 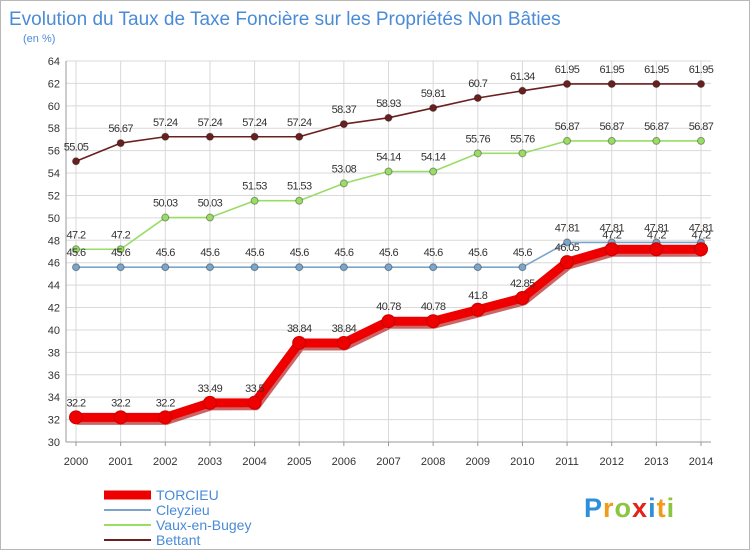 I want to click on legend-label-vaux-en-bugey: Vaux-en-Bugey, so click(x=203, y=525).